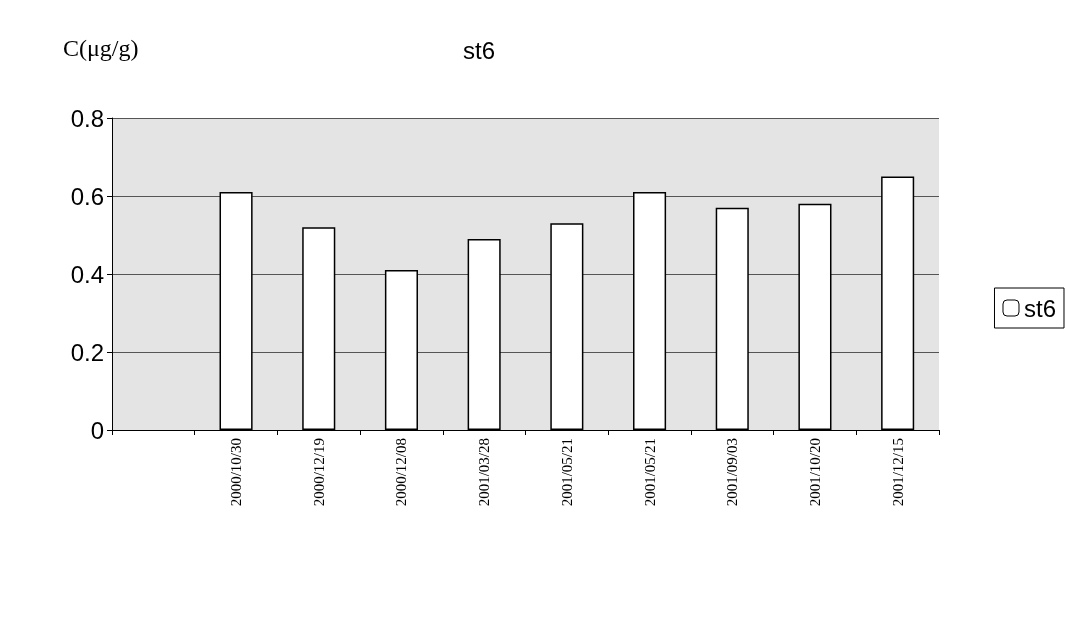 This screenshot has width=1082, height=617. Describe the element at coordinates (318, 472) in the screenshot. I see `x-tick-label: 2000/12/19` at that location.